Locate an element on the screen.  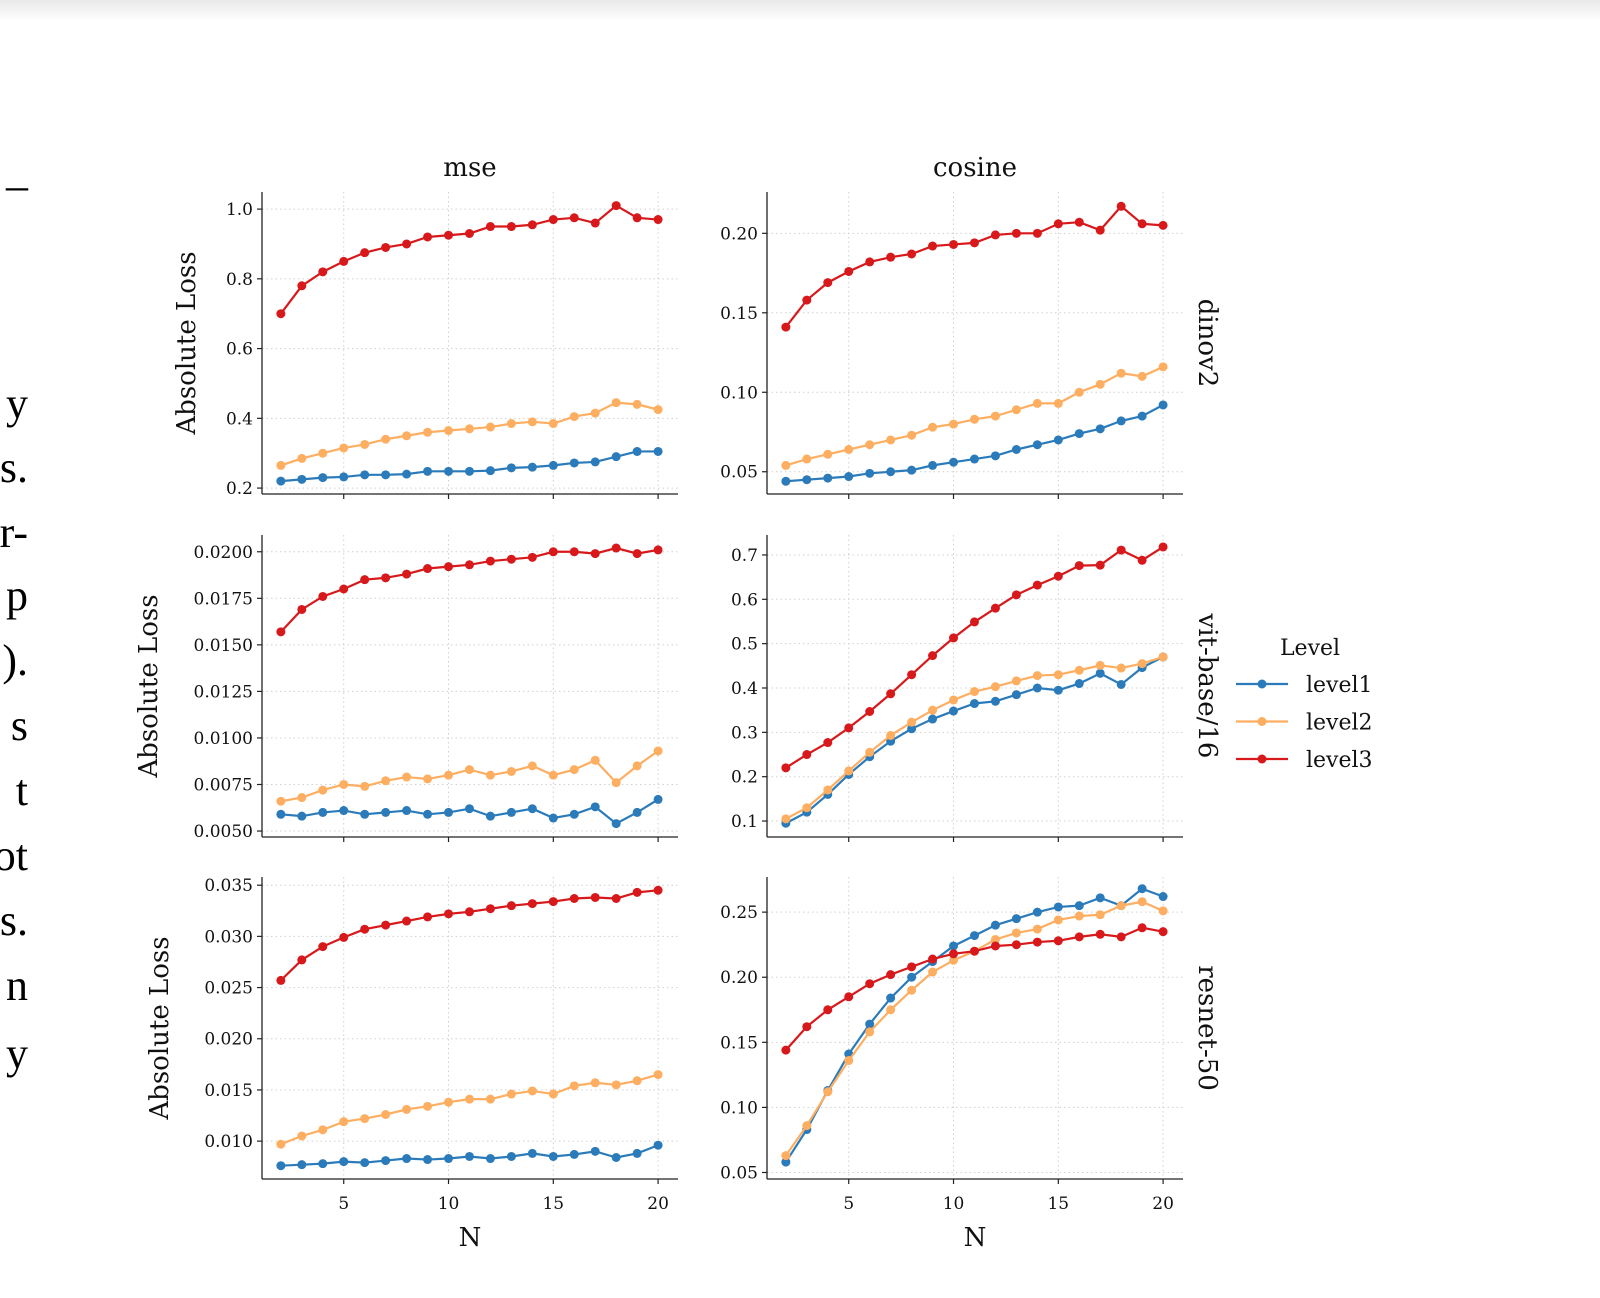
y-tick-label: 0.8 is located at coordinates (239, 280).